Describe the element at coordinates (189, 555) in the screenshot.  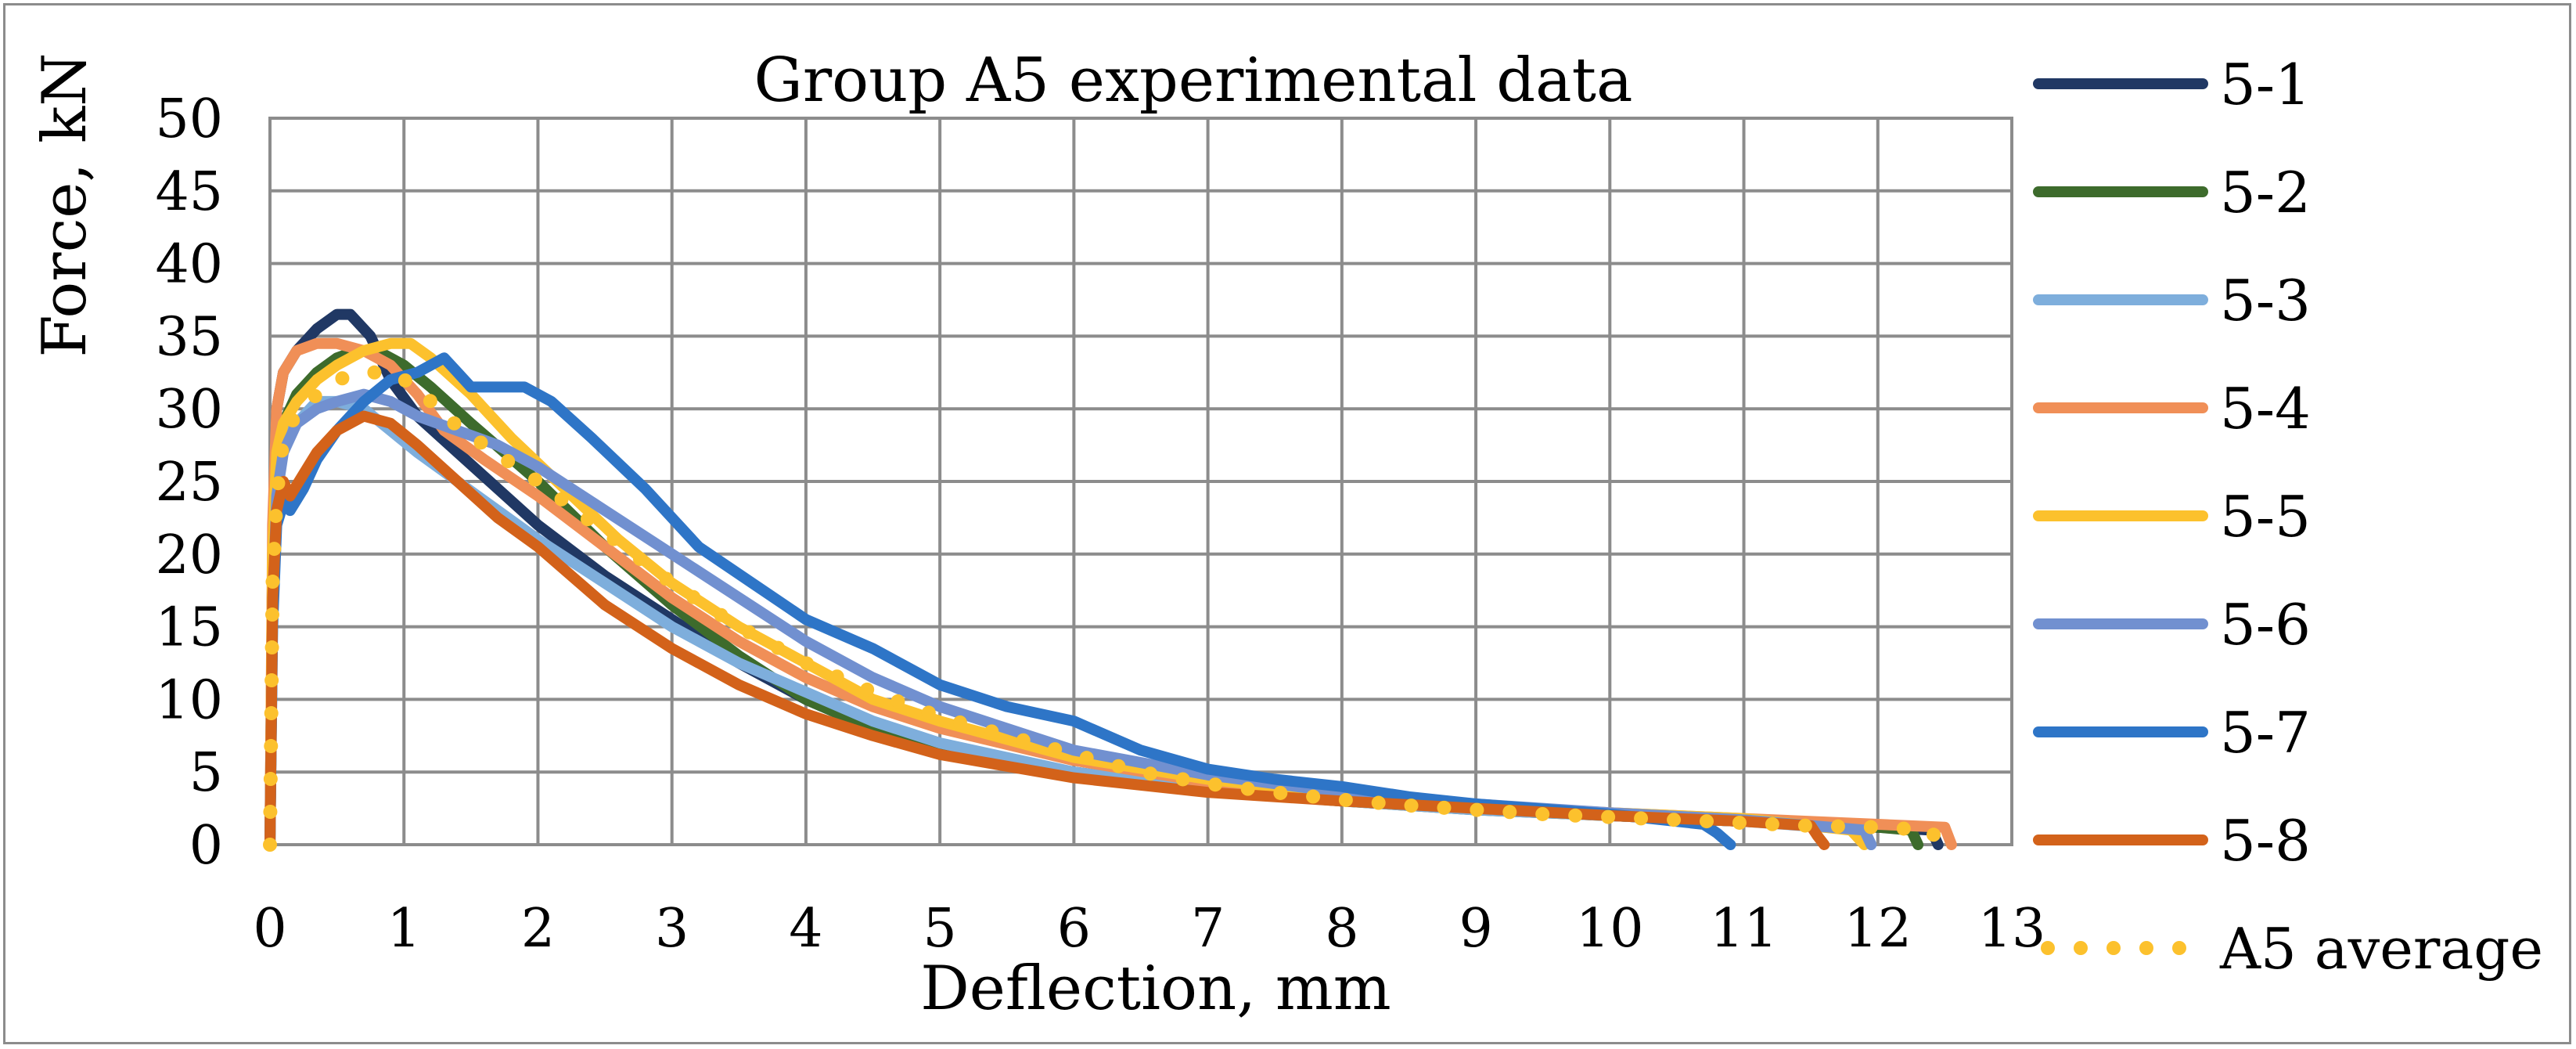
I see `y-tick-label: 20` at that location.